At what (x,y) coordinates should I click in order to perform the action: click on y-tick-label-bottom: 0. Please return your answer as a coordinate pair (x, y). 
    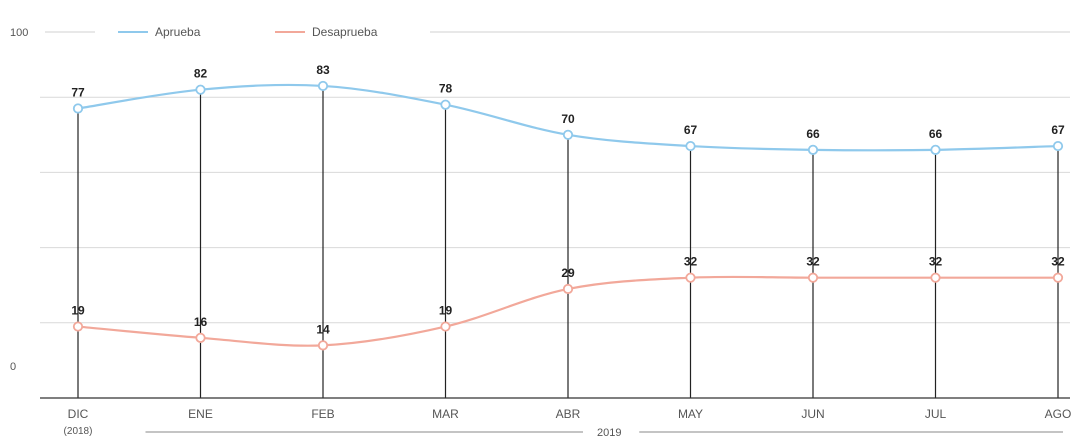
    Looking at the image, I should click on (13, 367).